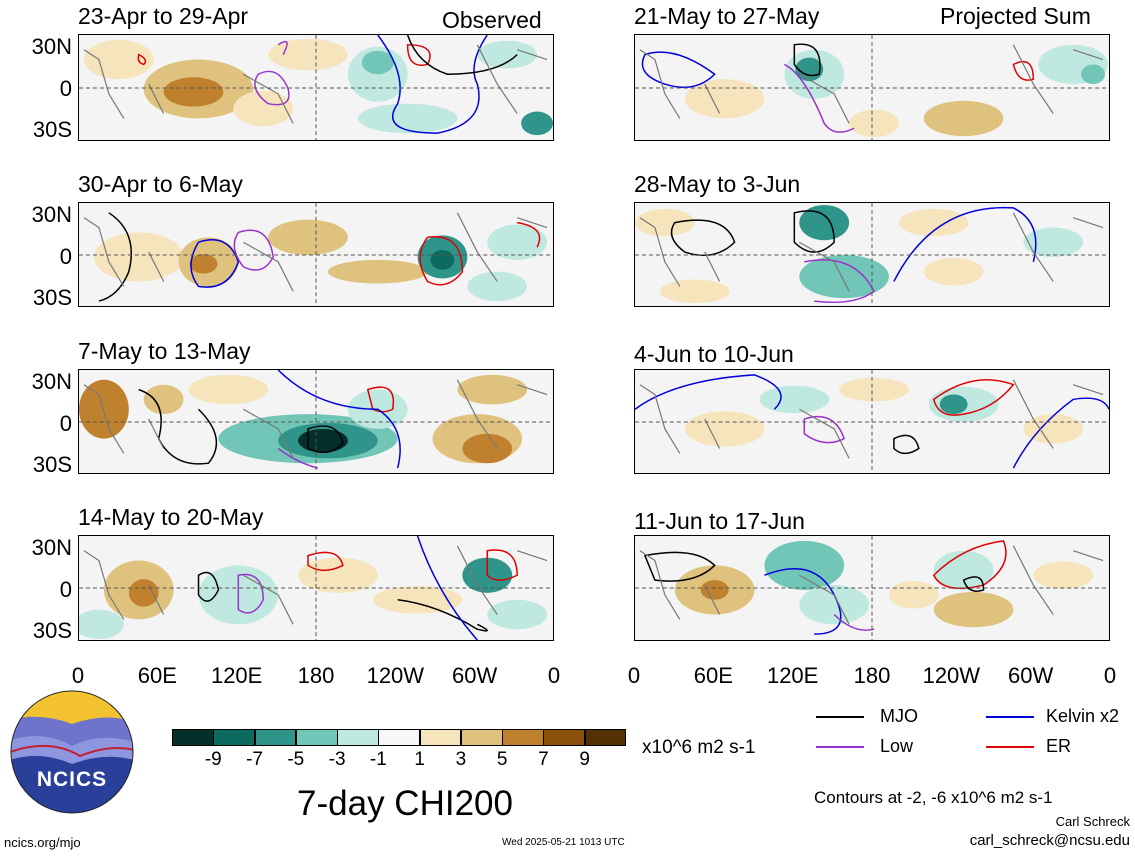  What do you see at coordinates (713, 675) in the screenshot?
I see `lon-label-right-2: 60E` at bounding box center [713, 675].